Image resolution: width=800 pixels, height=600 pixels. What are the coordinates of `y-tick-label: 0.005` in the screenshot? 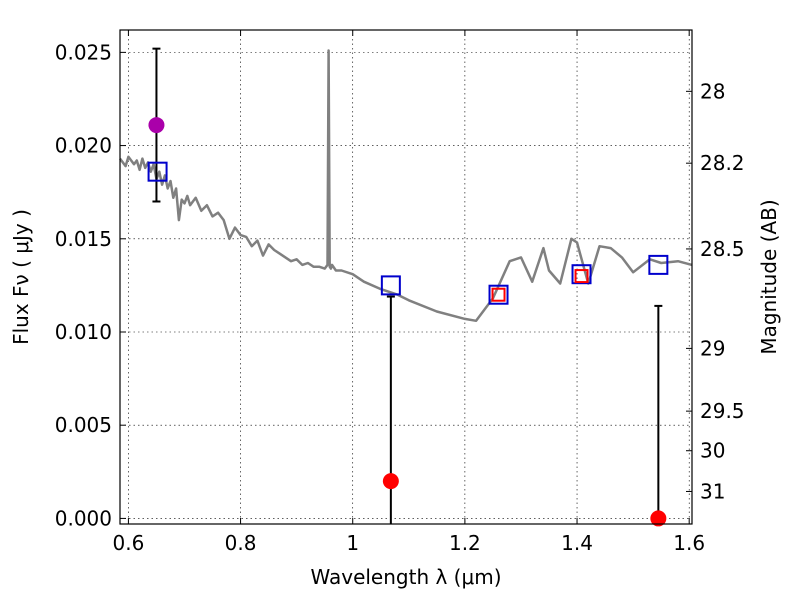 It's located at (83, 425).